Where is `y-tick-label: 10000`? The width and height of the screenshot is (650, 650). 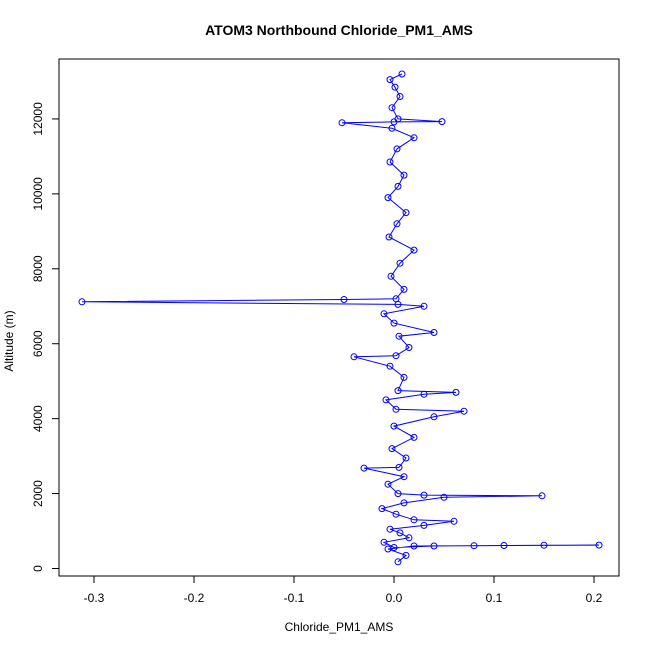 y-tick-label: 10000 is located at coordinates (38, 194).